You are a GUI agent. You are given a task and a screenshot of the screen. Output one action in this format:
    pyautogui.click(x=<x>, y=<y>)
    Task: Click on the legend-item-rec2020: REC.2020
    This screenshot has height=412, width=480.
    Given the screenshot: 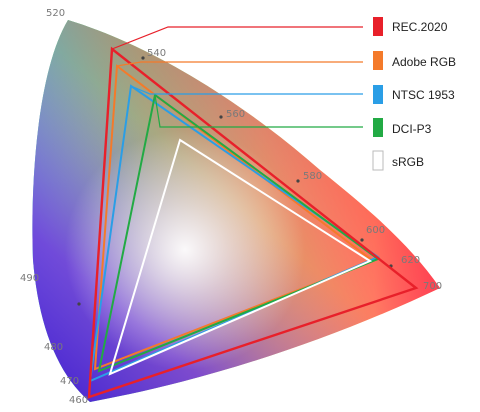 What is the action you would take?
    pyautogui.click(x=410, y=26)
    